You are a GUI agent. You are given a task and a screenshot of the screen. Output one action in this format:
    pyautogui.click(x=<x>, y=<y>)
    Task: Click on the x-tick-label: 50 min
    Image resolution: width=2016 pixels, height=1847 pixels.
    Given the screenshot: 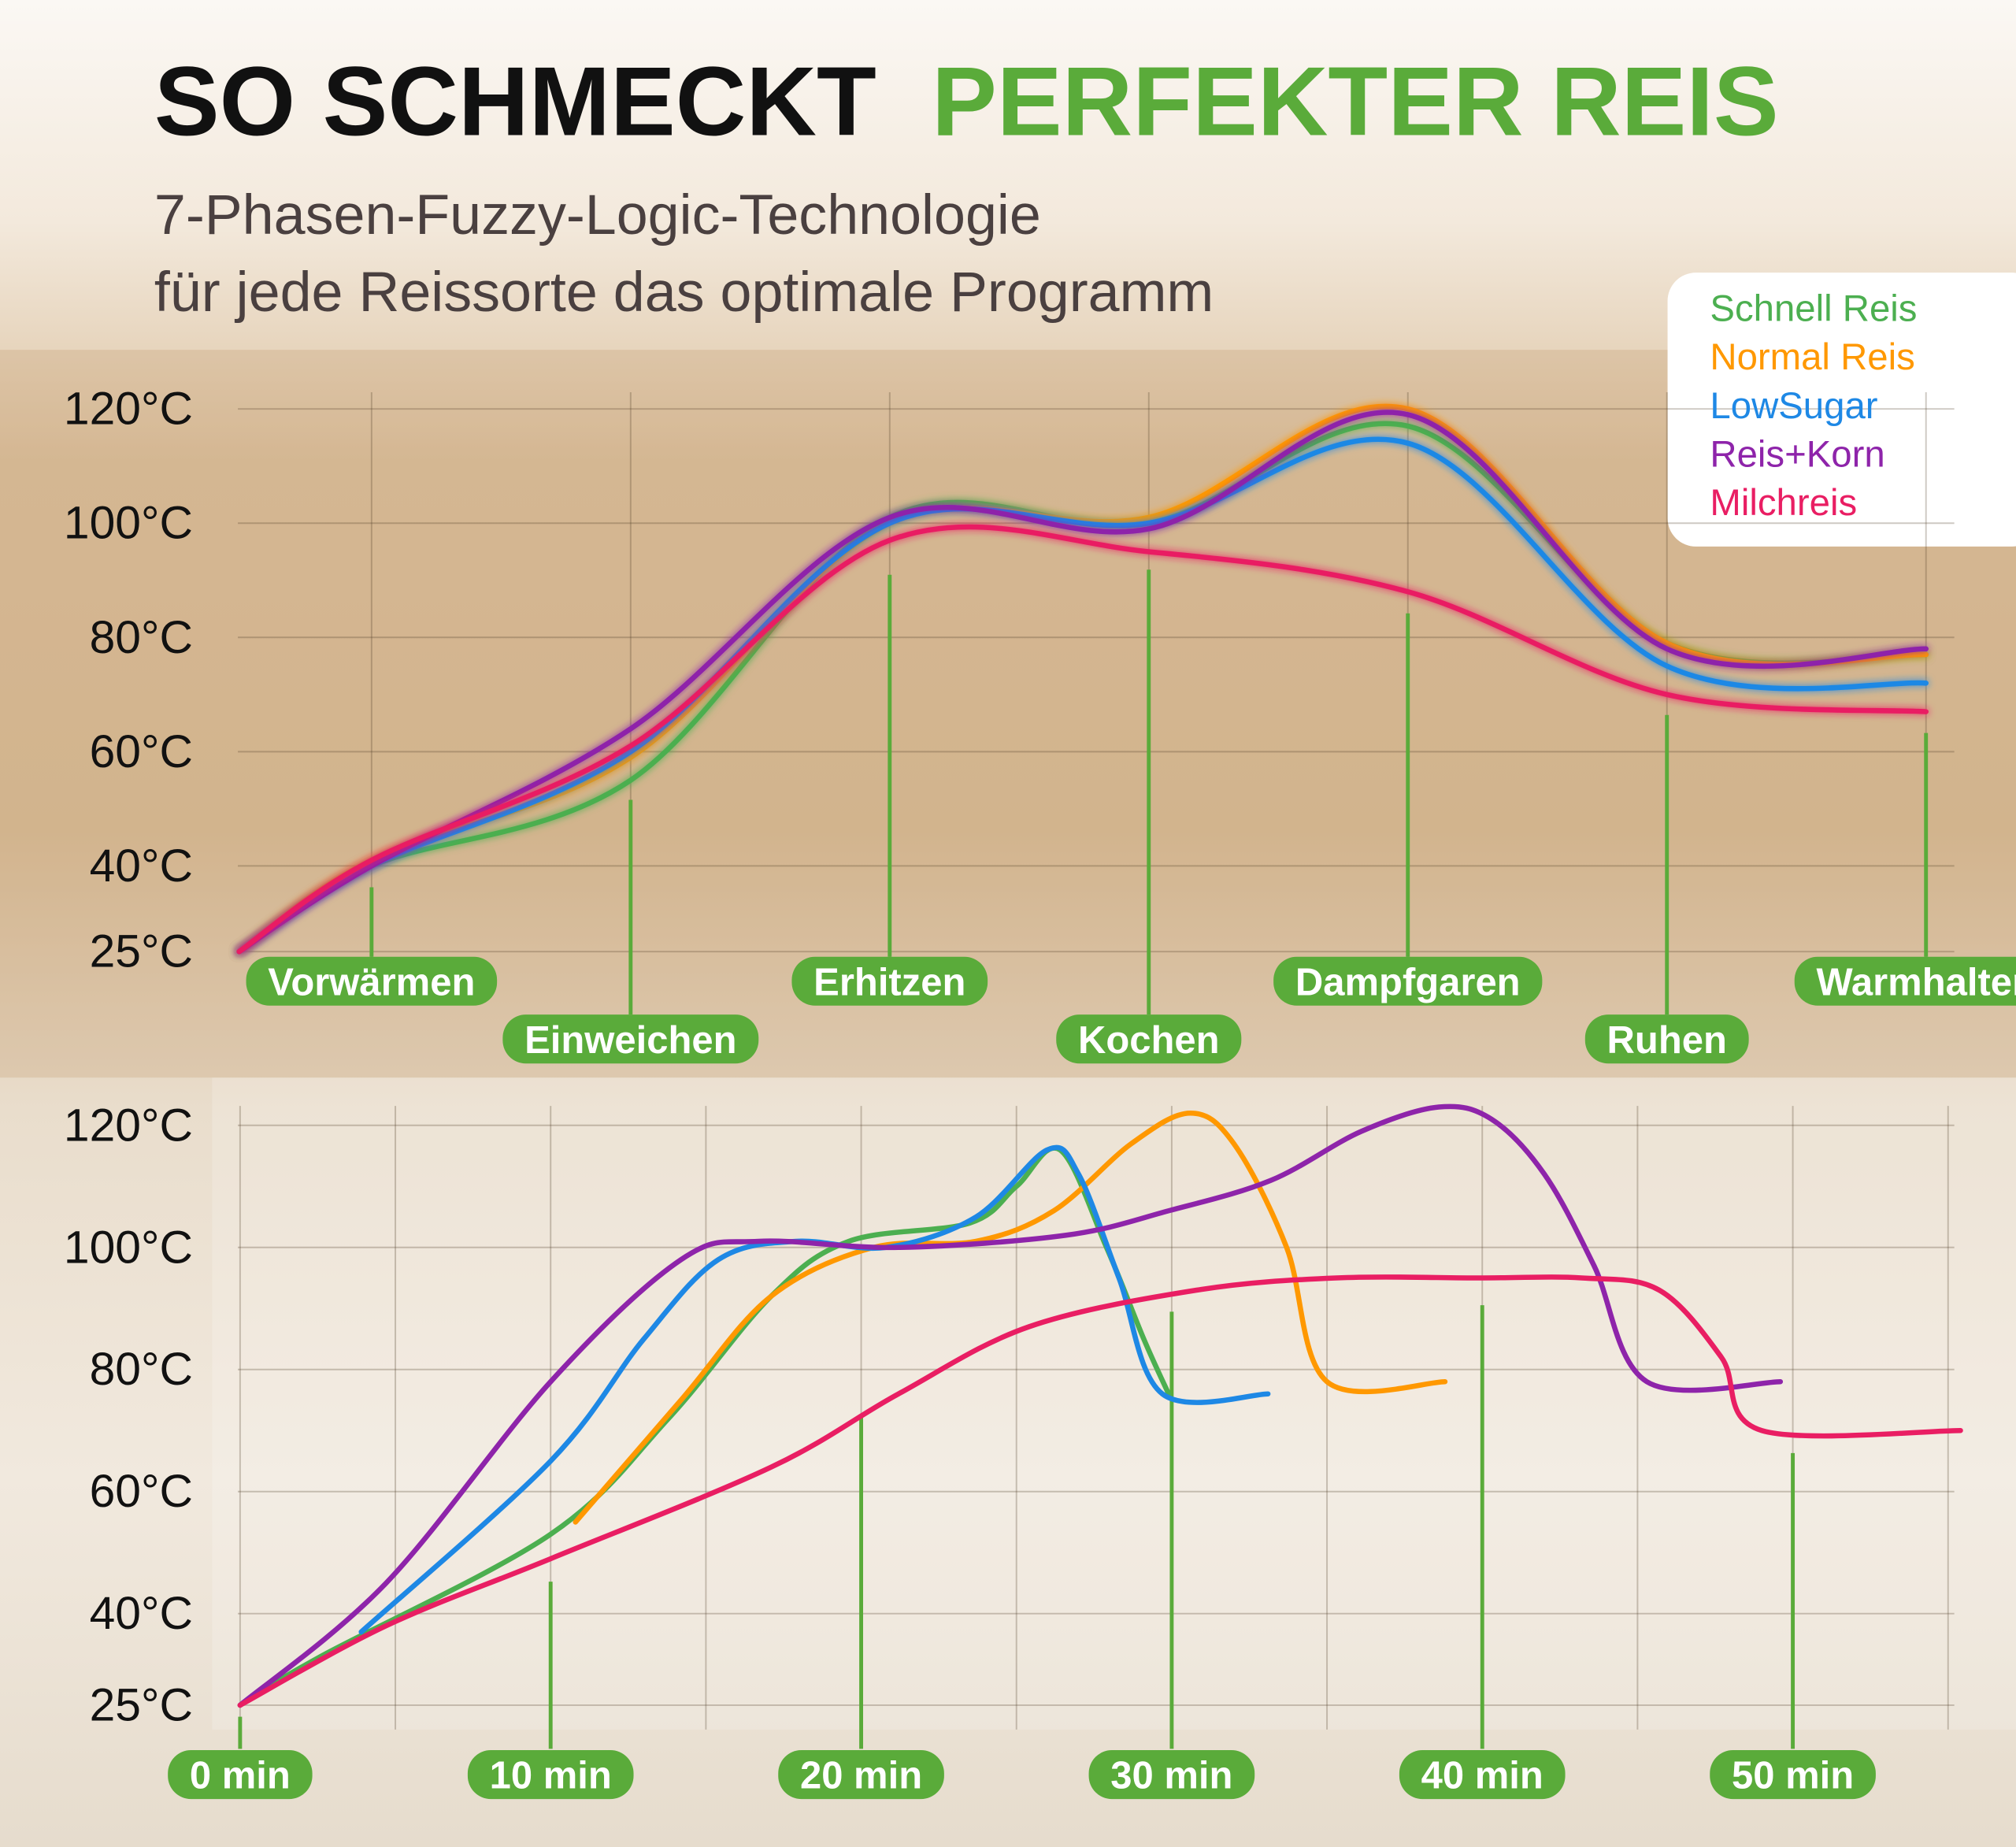 What is the action you would take?
    pyautogui.click(x=1793, y=1776)
    